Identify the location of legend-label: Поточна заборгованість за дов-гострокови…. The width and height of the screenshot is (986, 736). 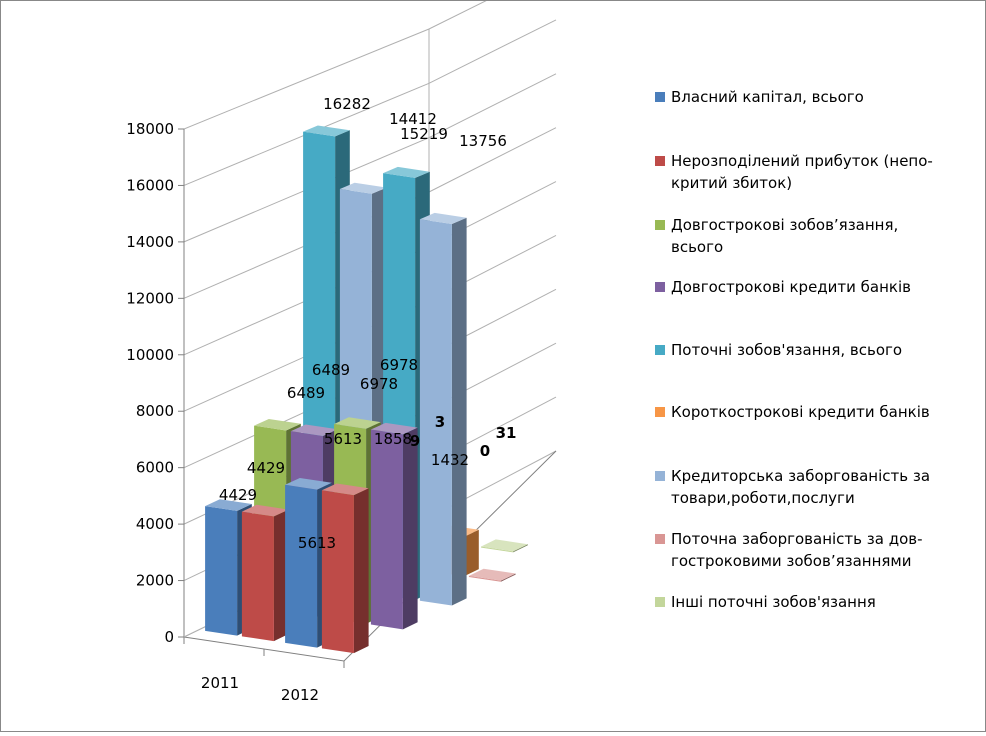
(797, 550).